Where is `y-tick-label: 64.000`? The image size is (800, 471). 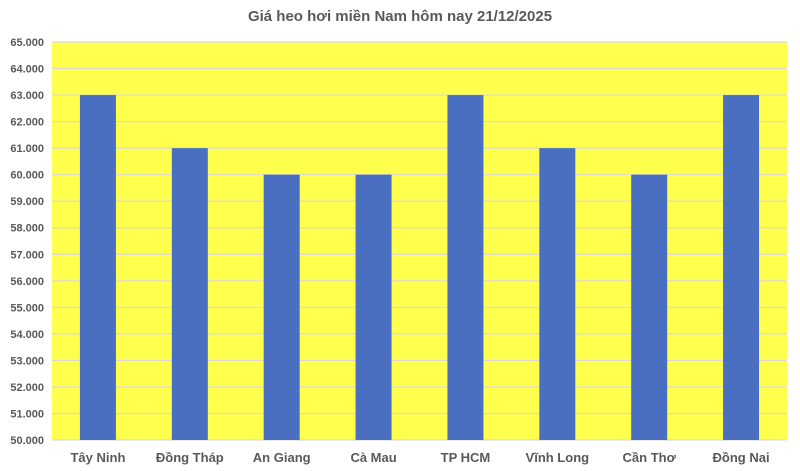
y-tick-label: 64.000 is located at coordinates (27, 70).